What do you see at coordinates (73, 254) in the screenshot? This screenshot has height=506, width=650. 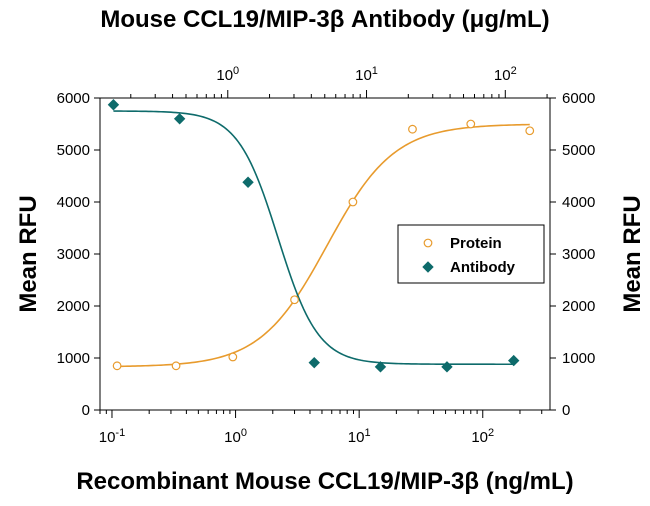 I see `y-tick-label-left: 3000` at bounding box center [73, 254].